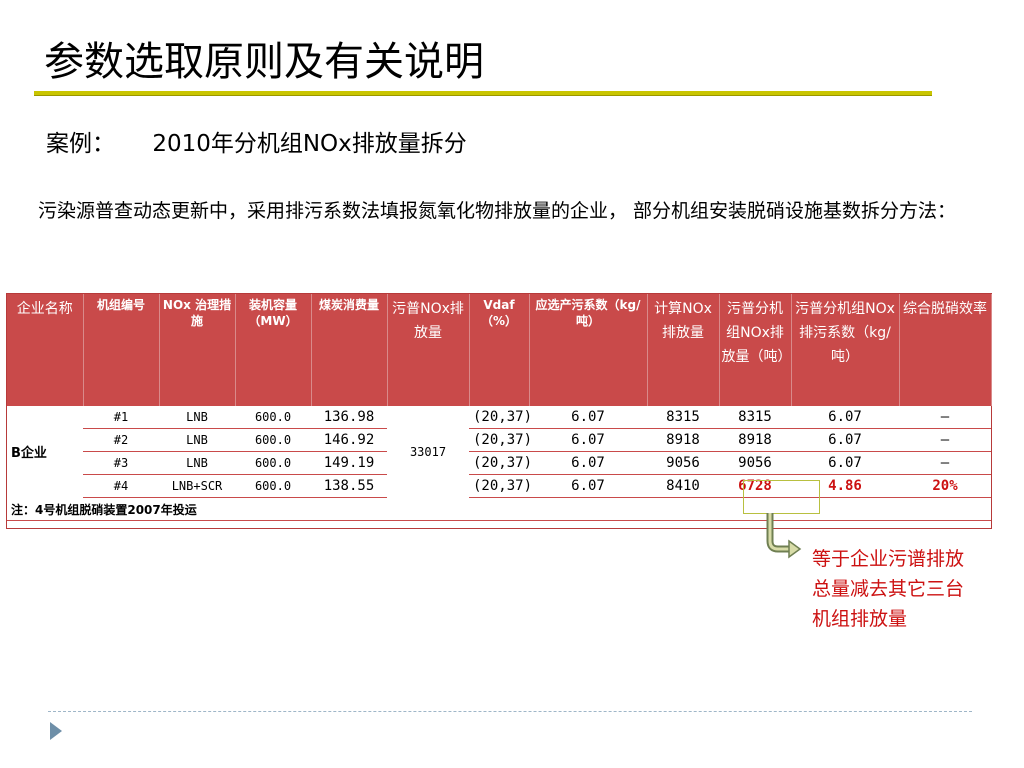  Describe the element at coordinates (349, 486) in the screenshot. I see `coal-cell: 138.55` at that location.